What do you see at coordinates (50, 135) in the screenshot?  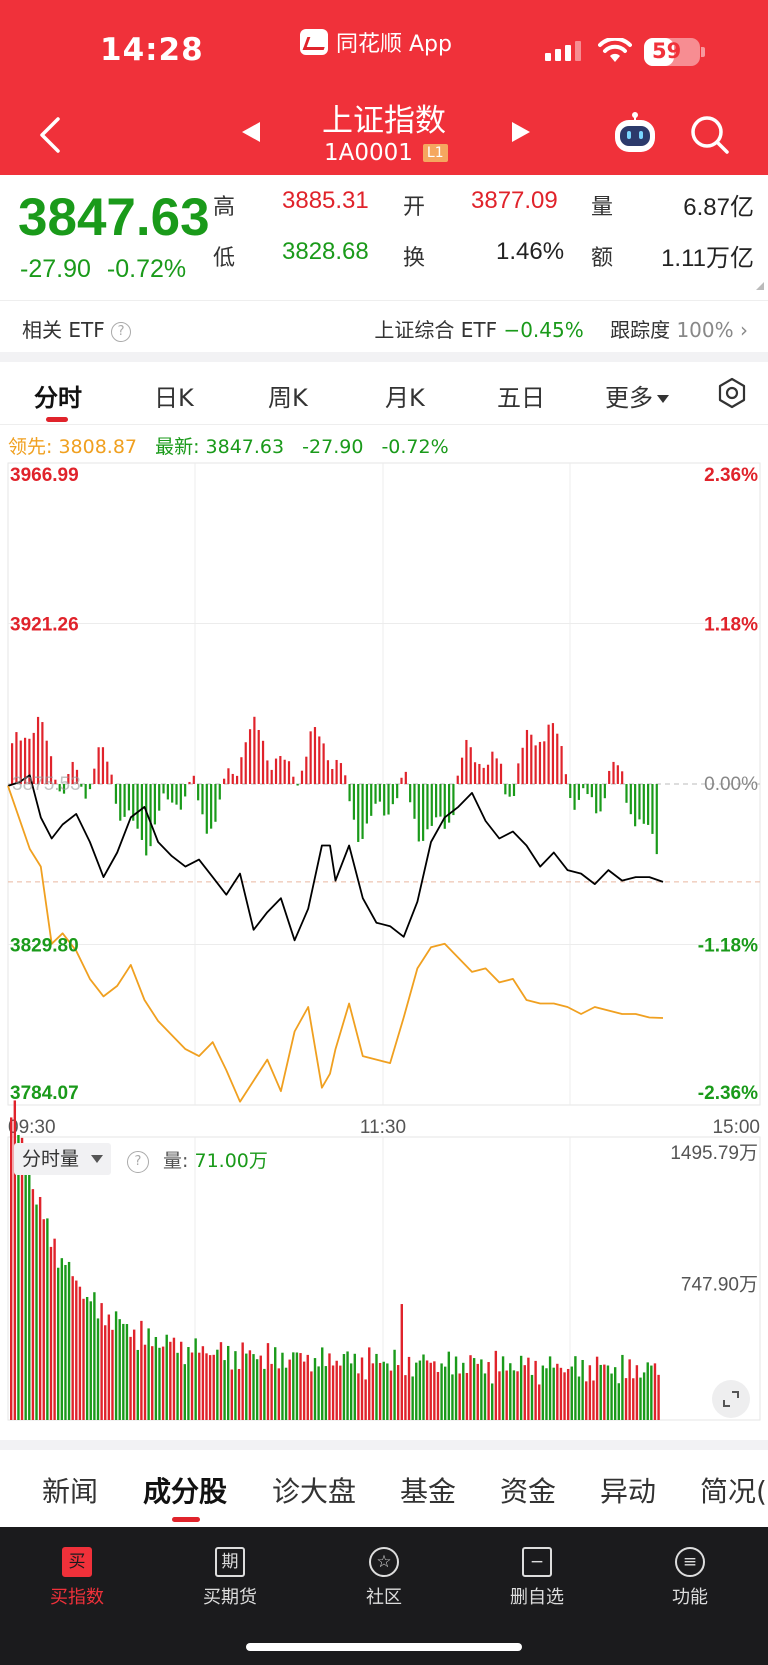 I see `back-icon` at bounding box center [50, 135].